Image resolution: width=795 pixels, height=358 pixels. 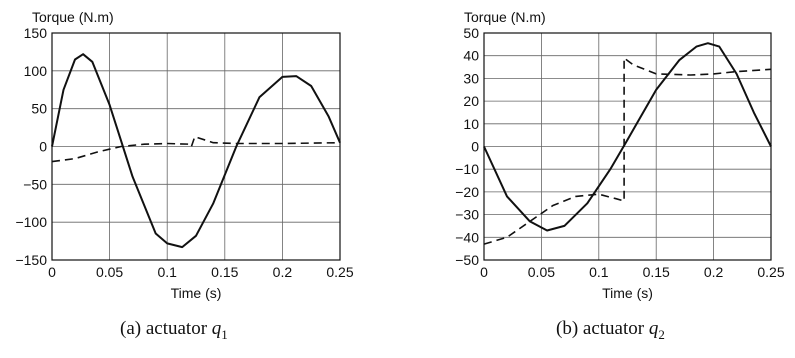 What do you see at coordinates (467, 215) in the screenshot?
I see `y-tick-label: −30` at bounding box center [467, 215].